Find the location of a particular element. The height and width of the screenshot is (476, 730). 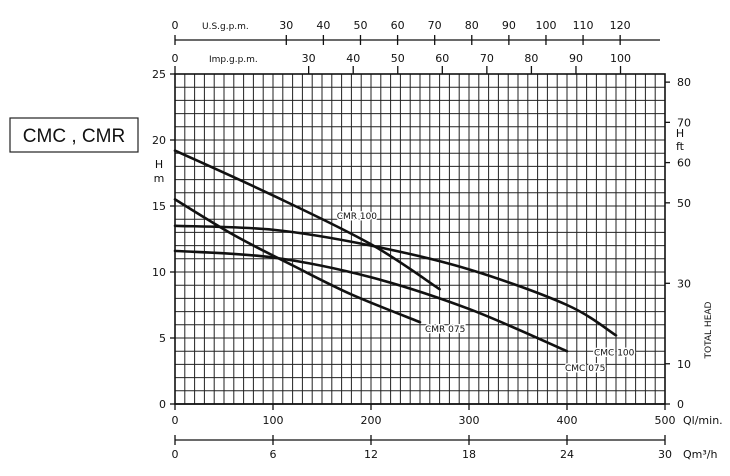

x-imp-gpm-tick-label: 70 is located at coordinates (487, 58).